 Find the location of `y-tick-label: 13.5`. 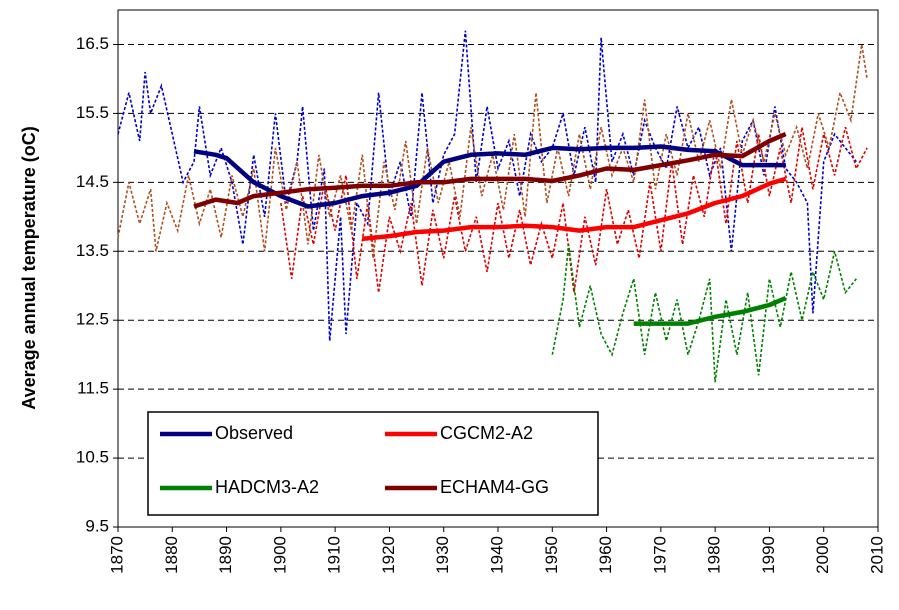

y-tick-label: 13.5 is located at coordinates (92, 250).